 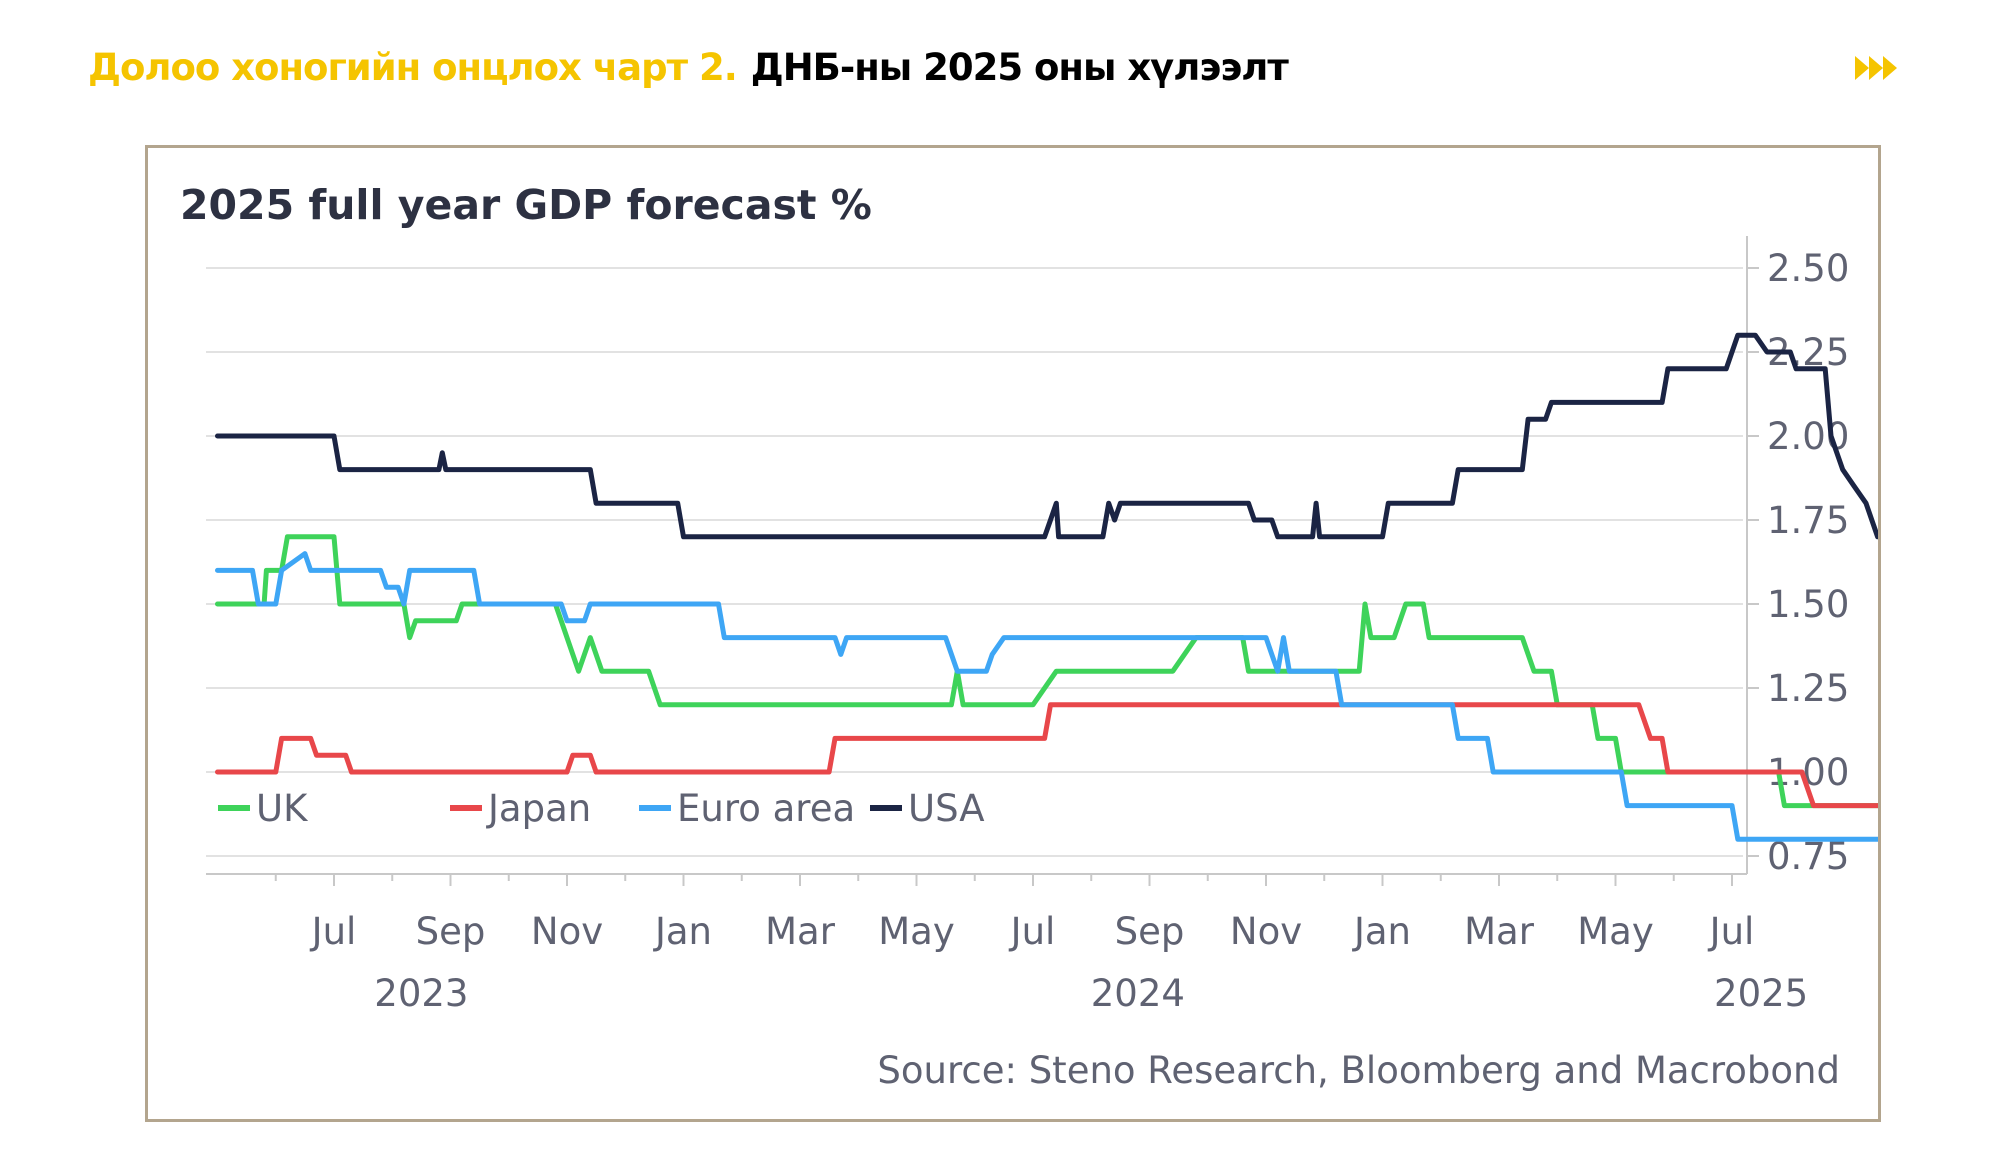 I want to click on series-line-japan, so click(x=1046, y=755).